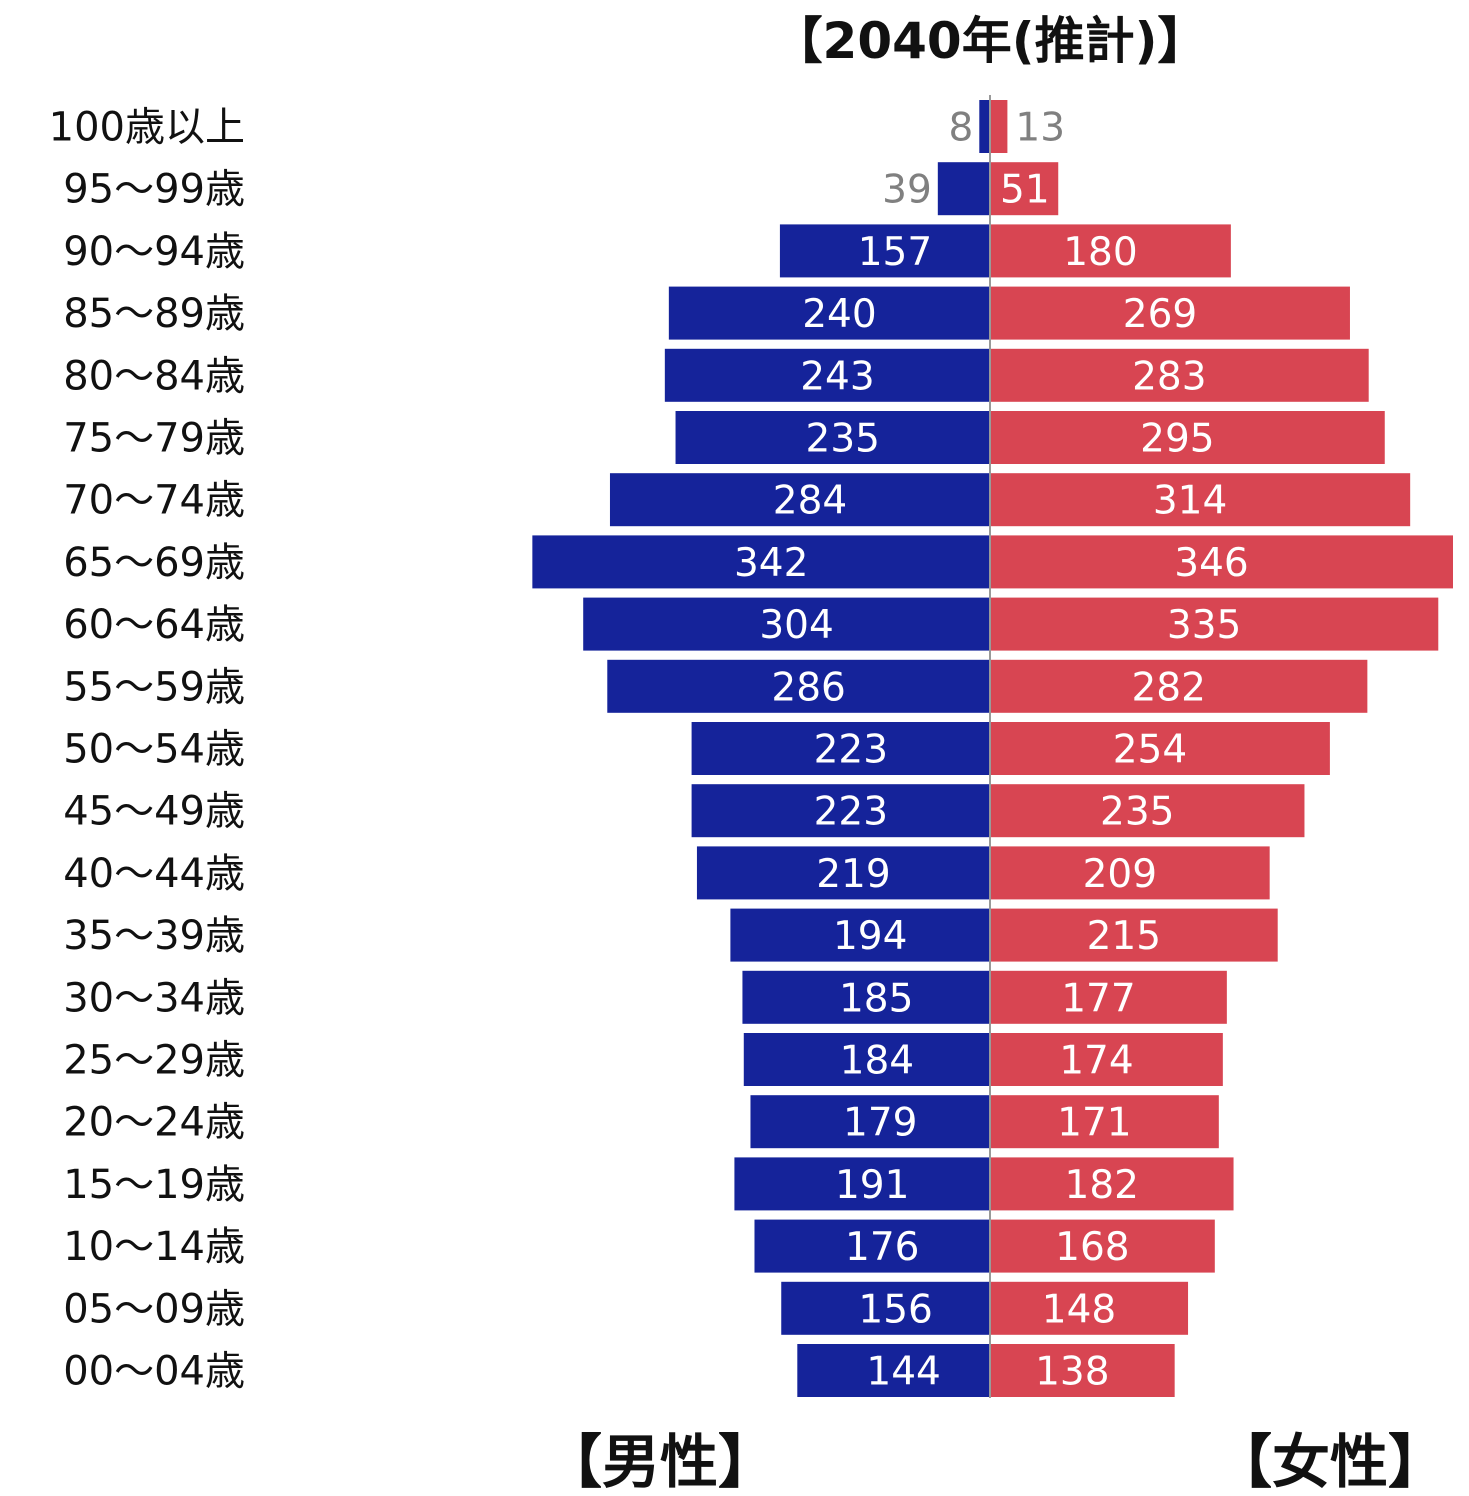 This screenshot has height=1496, width=1469. What do you see at coordinates (1072, 1372) in the screenshot?
I see `female-value-label: 138` at bounding box center [1072, 1372].